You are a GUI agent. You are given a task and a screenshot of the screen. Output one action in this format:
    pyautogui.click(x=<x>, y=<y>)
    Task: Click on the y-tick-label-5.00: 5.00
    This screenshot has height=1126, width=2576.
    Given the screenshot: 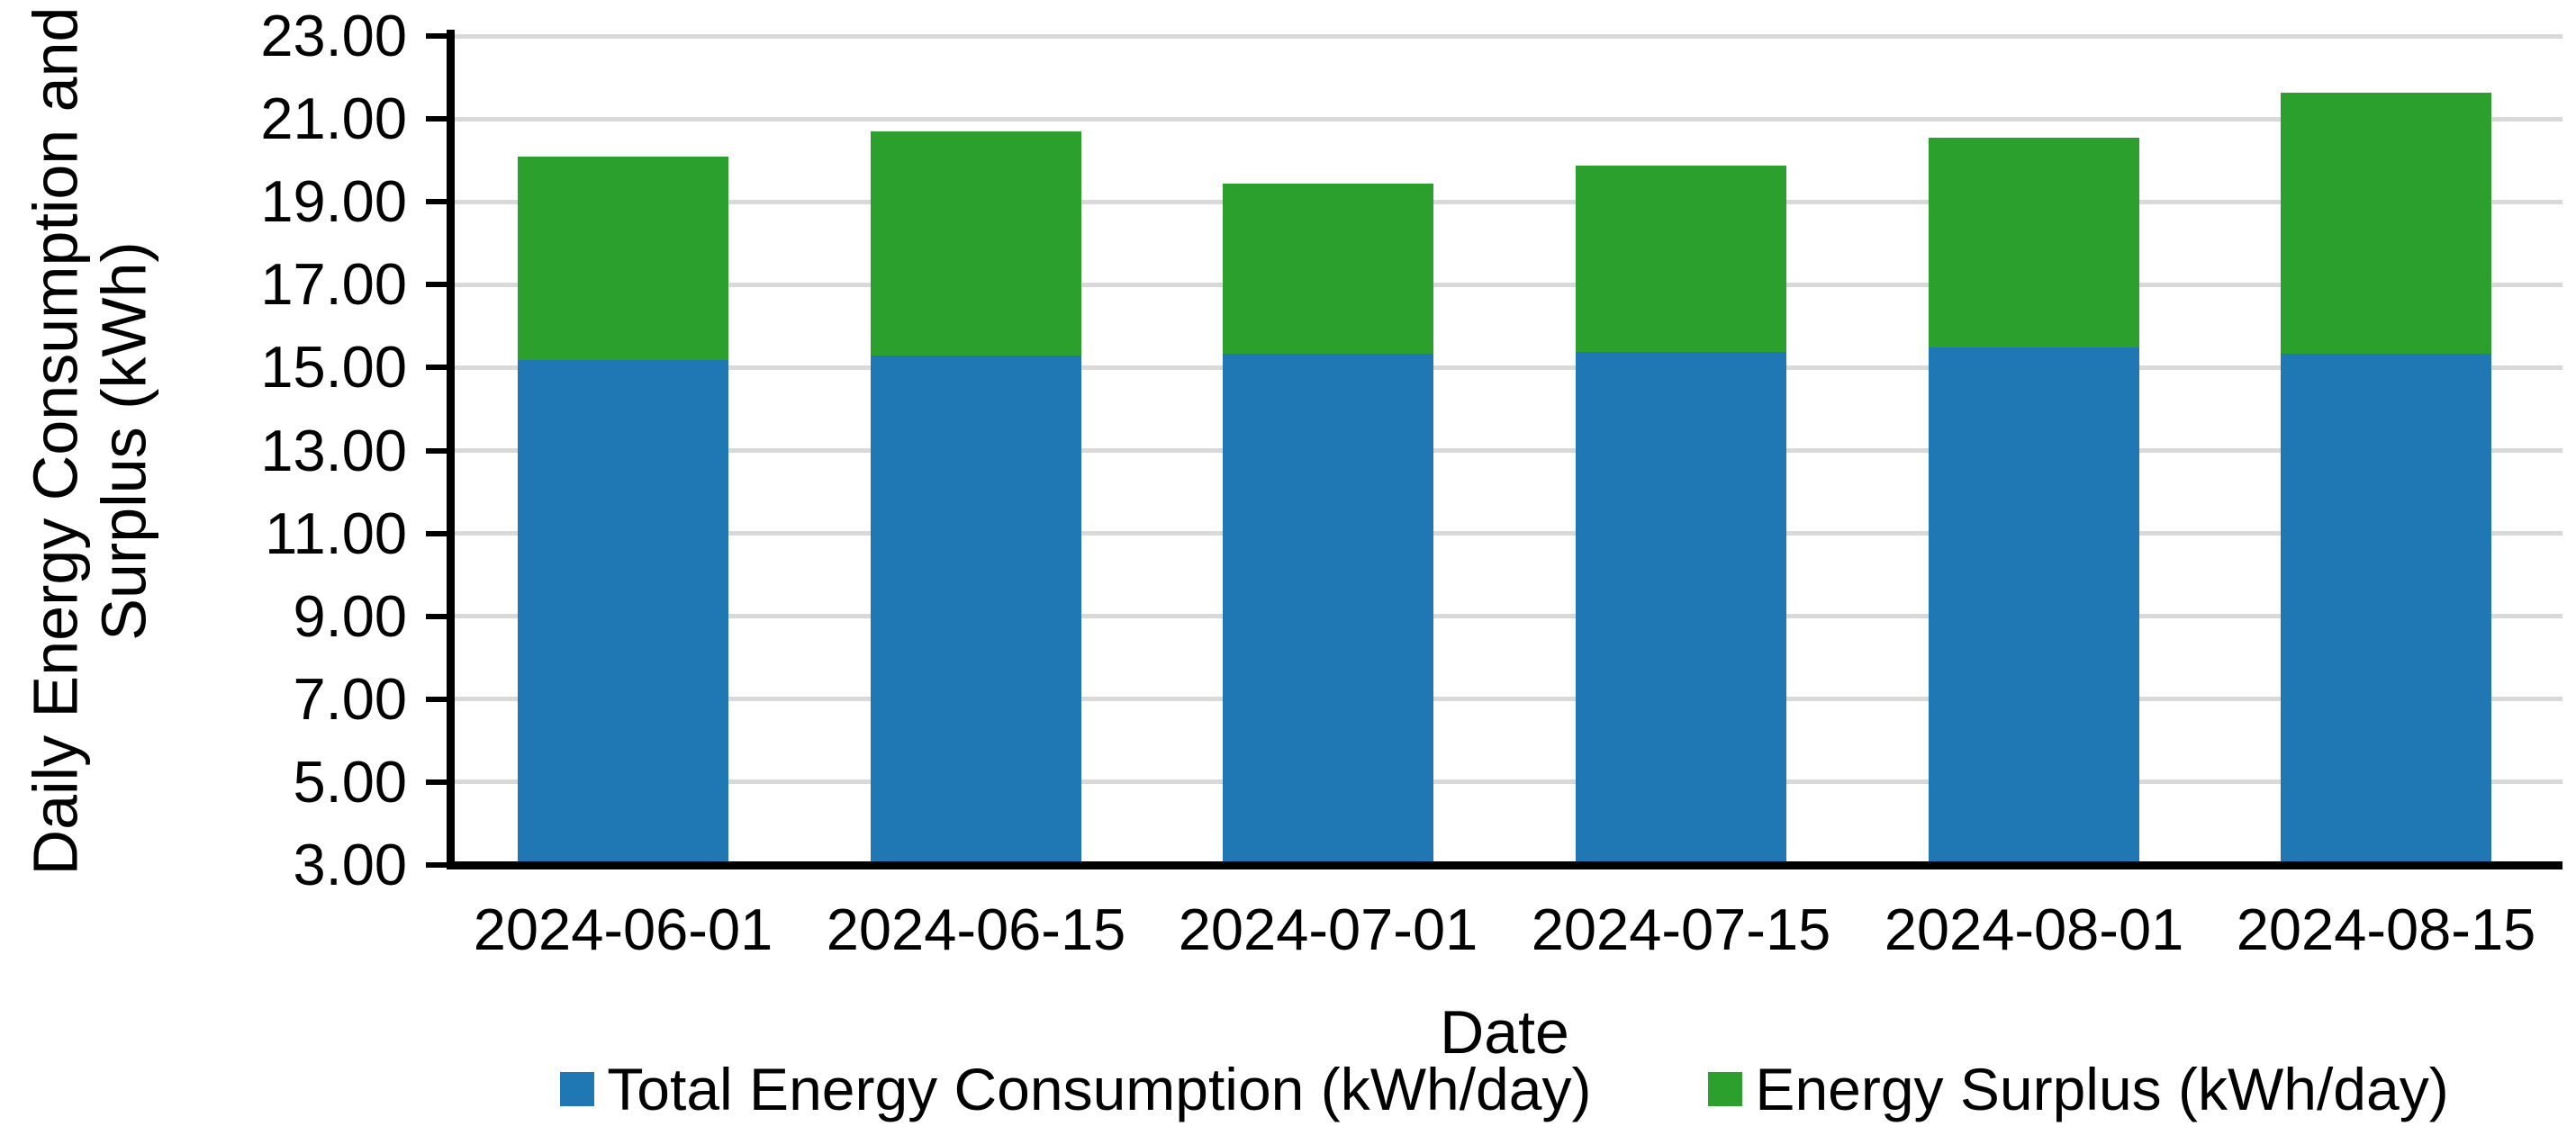 What is the action you would take?
    pyautogui.click(x=350, y=782)
    